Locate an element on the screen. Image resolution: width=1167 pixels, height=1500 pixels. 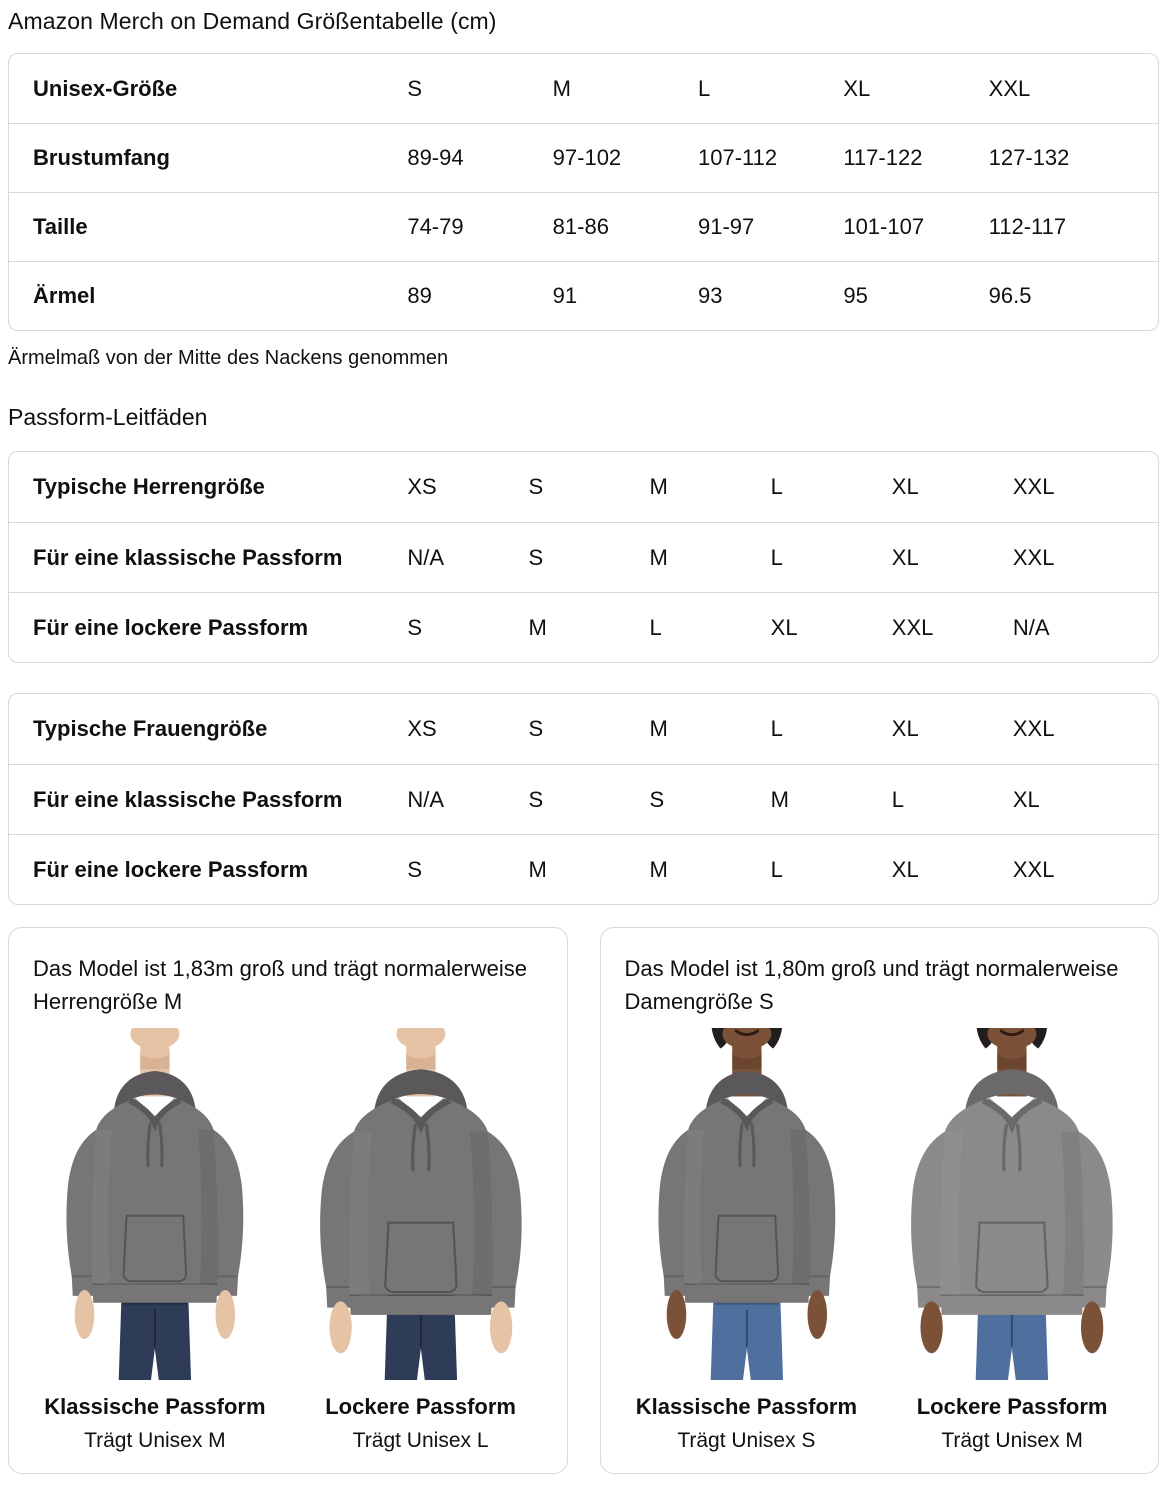
fit-guides-heading: Passform-Leitfäden is located at coordinates (108, 417).